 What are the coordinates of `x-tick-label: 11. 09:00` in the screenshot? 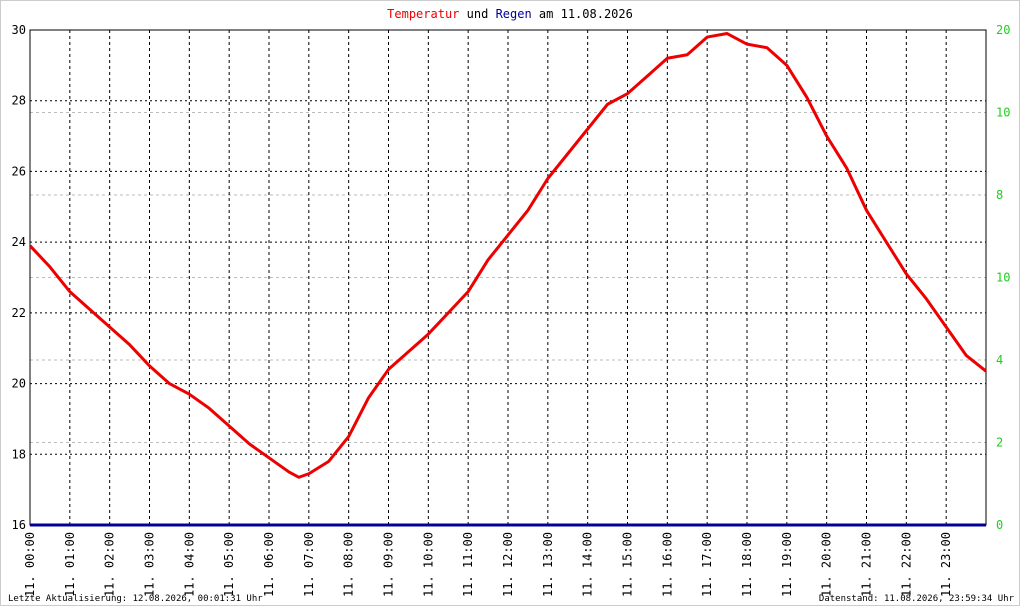 It's located at (389, 564).